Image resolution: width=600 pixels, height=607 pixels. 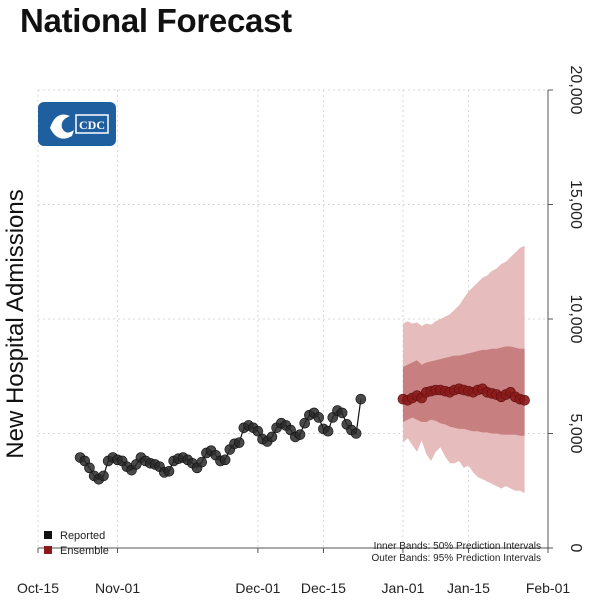 What do you see at coordinates (456, 558) in the screenshot?
I see `band-note: Outer Bands: 95% Prediction Intervals` at bounding box center [456, 558].